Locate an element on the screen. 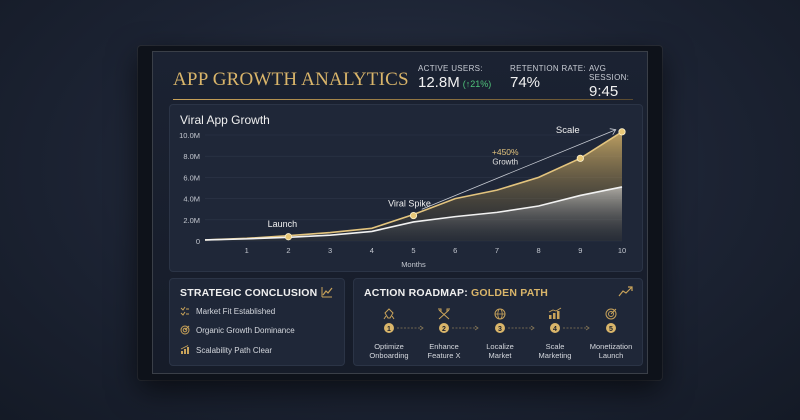 The width and height of the screenshot is (800, 420). target-icon is located at coordinates (185, 330).